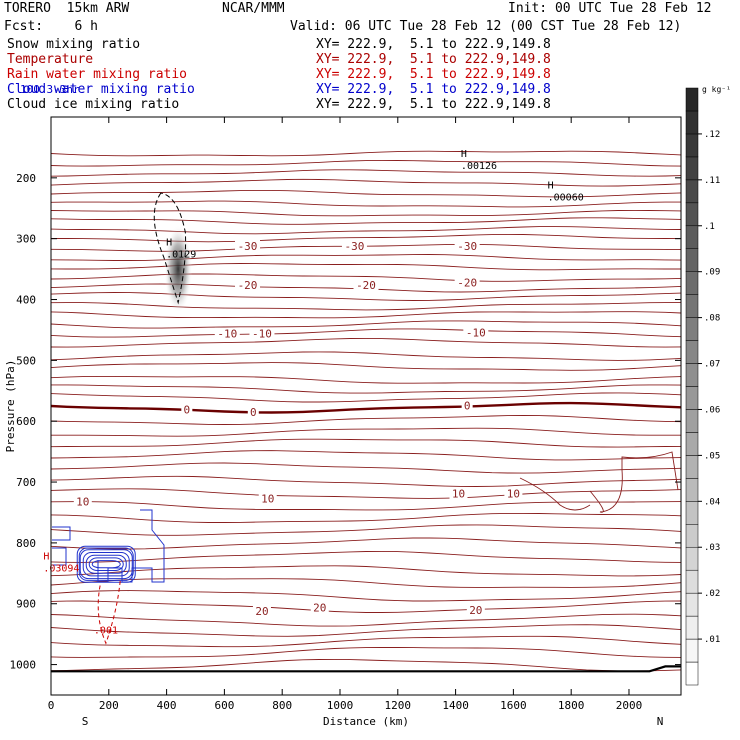 This screenshot has width=740, height=740. I want to click on max-value: .00126, so click(479, 166).